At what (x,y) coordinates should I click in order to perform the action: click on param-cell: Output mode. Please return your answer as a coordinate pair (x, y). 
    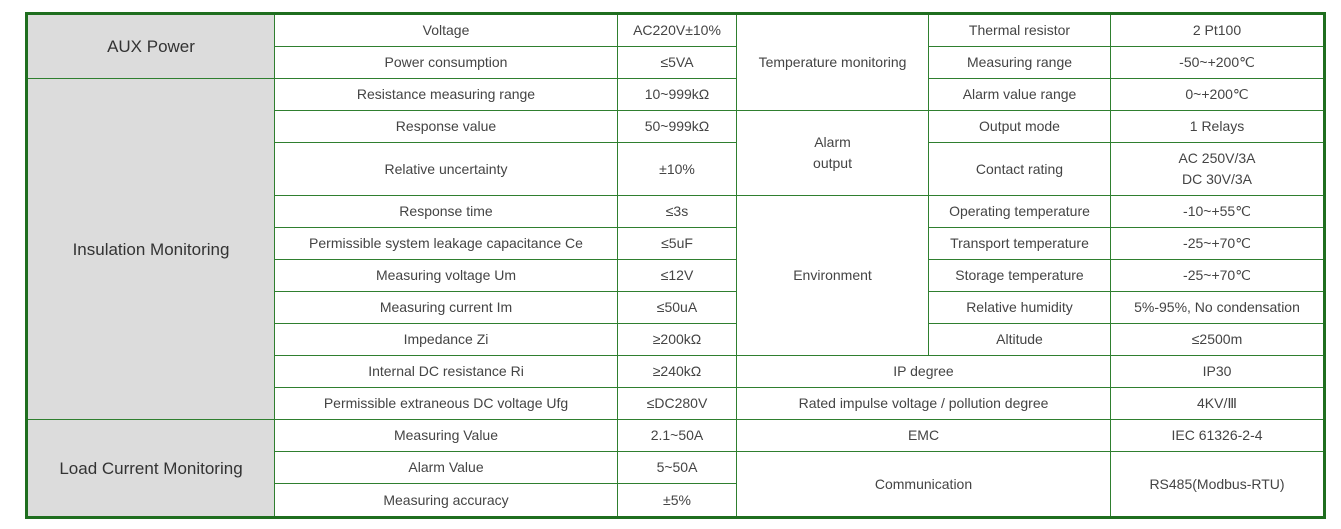
    Looking at the image, I should click on (1019, 126).